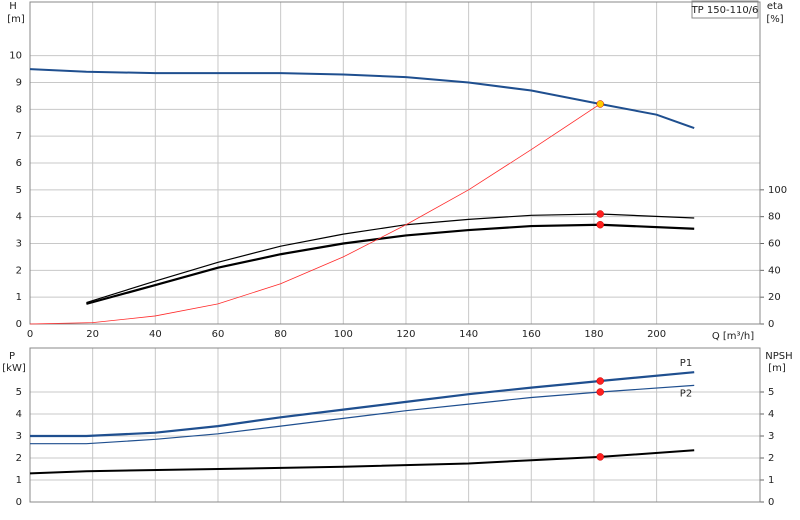 The width and height of the screenshot is (800, 520). Describe the element at coordinates (405, 334) in the screenshot. I see `x-tick-label: 120` at that location.